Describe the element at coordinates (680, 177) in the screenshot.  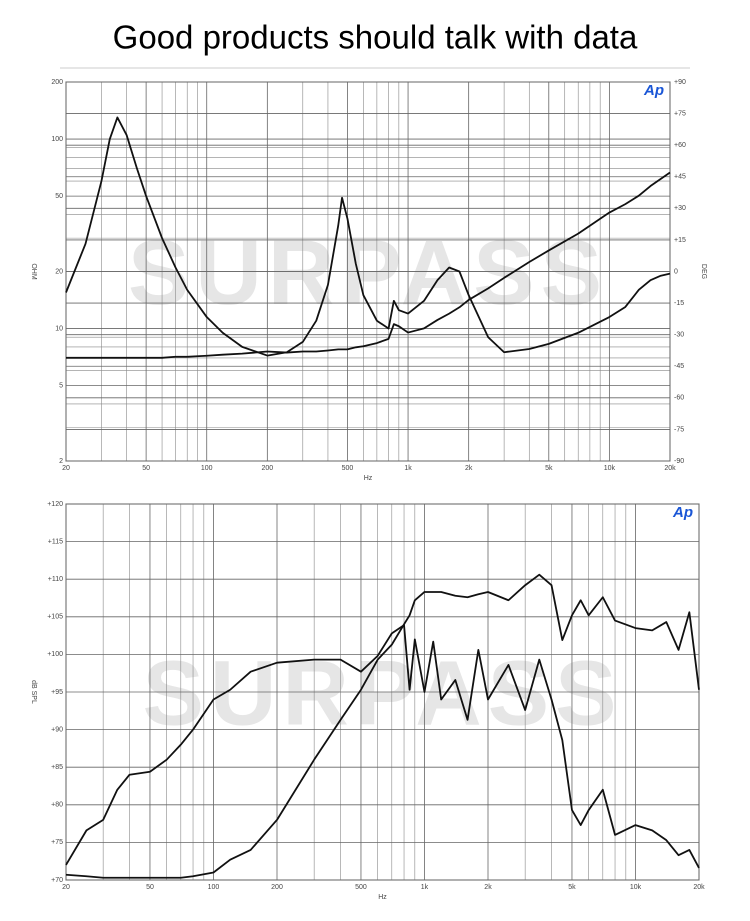
I see `y2-tick-label: +45` at that location.